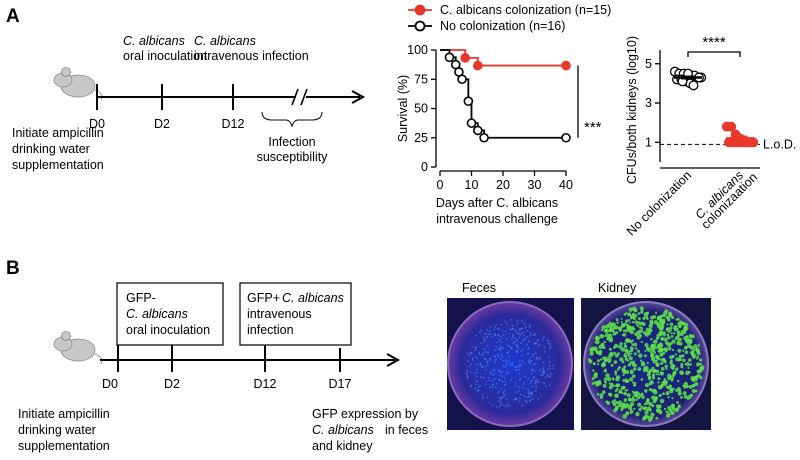 Image resolution: width=800 pixels, height=460 pixels. Describe the element at coordinates (740, 138) in the screenshot. I see `error-bar` at that location.